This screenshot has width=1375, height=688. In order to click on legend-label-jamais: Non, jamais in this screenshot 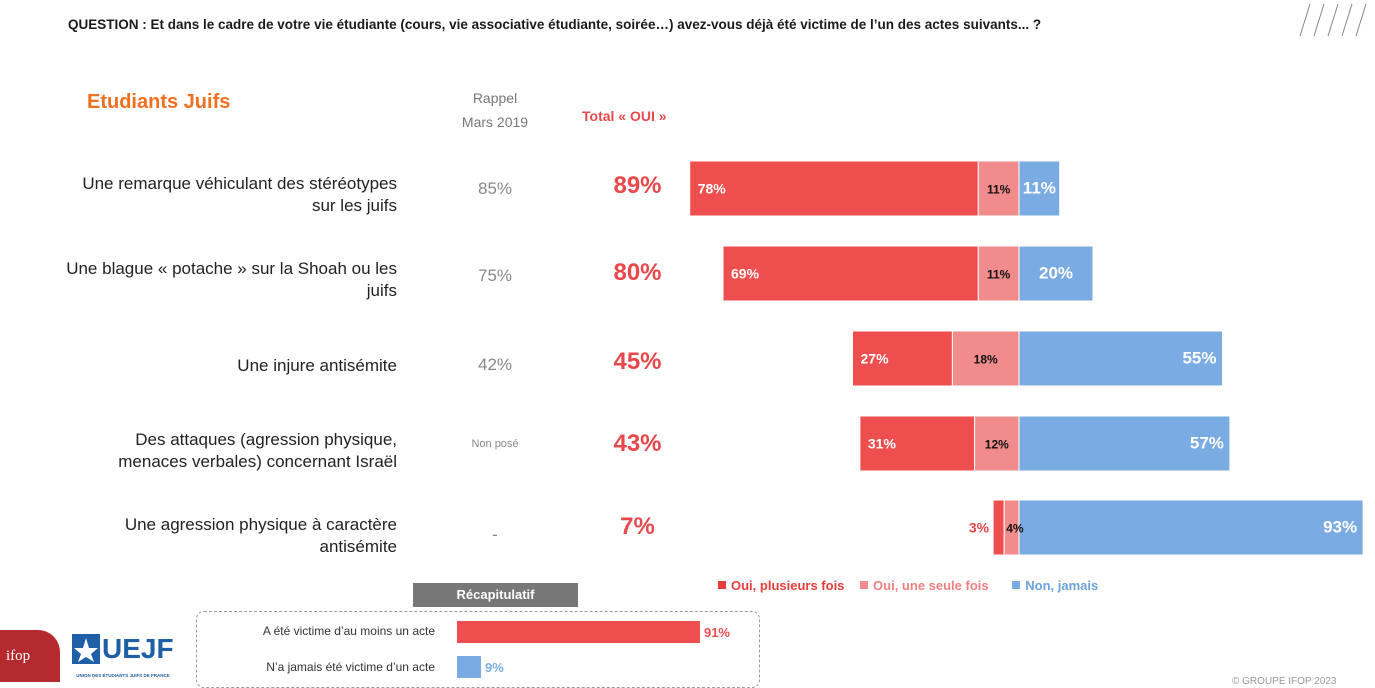, I will do `click(1062, 585)`.